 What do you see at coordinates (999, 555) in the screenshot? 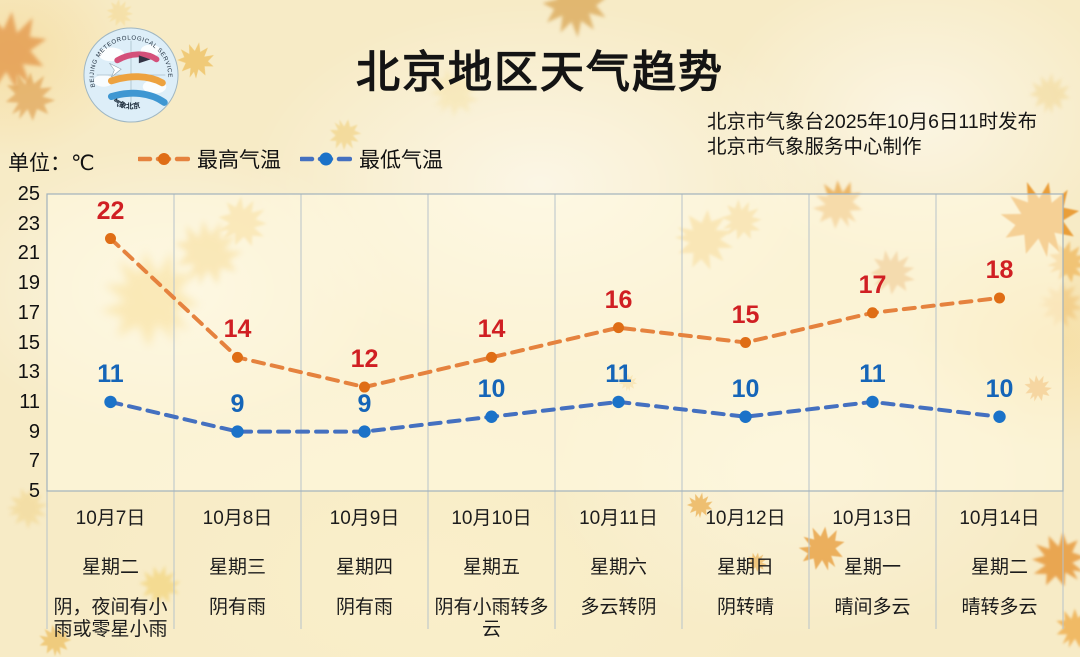
I see `forecast-day-cell: 10月14日 星期二晴转多云` at bounding box center [999, 555].